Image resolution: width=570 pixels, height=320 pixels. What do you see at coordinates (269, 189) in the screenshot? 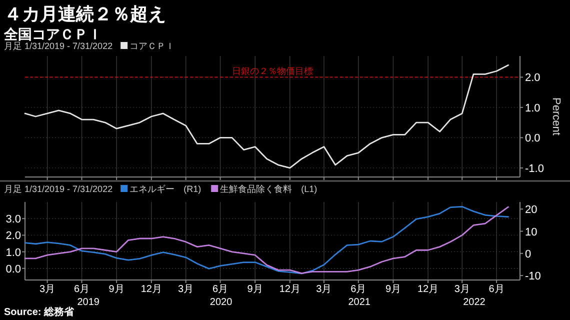
I see `legend-label: 生鮮食品除く食料 (L1)` at bounding box center [269, 189].